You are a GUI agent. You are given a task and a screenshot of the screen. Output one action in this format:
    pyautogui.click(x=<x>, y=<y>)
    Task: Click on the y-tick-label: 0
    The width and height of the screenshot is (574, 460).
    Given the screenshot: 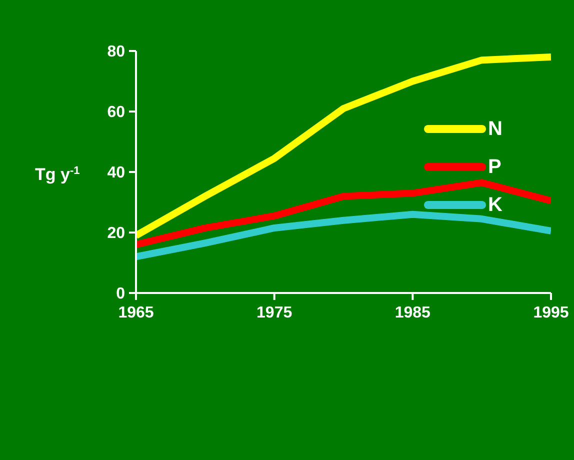 What is the action you would take?
    pyautogui.click(x=121, y=294)
    